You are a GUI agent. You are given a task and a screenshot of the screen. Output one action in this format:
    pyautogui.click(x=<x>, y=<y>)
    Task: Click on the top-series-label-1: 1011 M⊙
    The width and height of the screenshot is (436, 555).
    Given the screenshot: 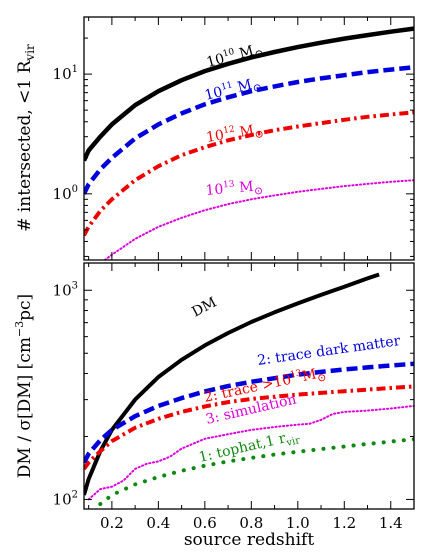 What is the action you would take?
    pyautogui.click(x=233, y=90)
    